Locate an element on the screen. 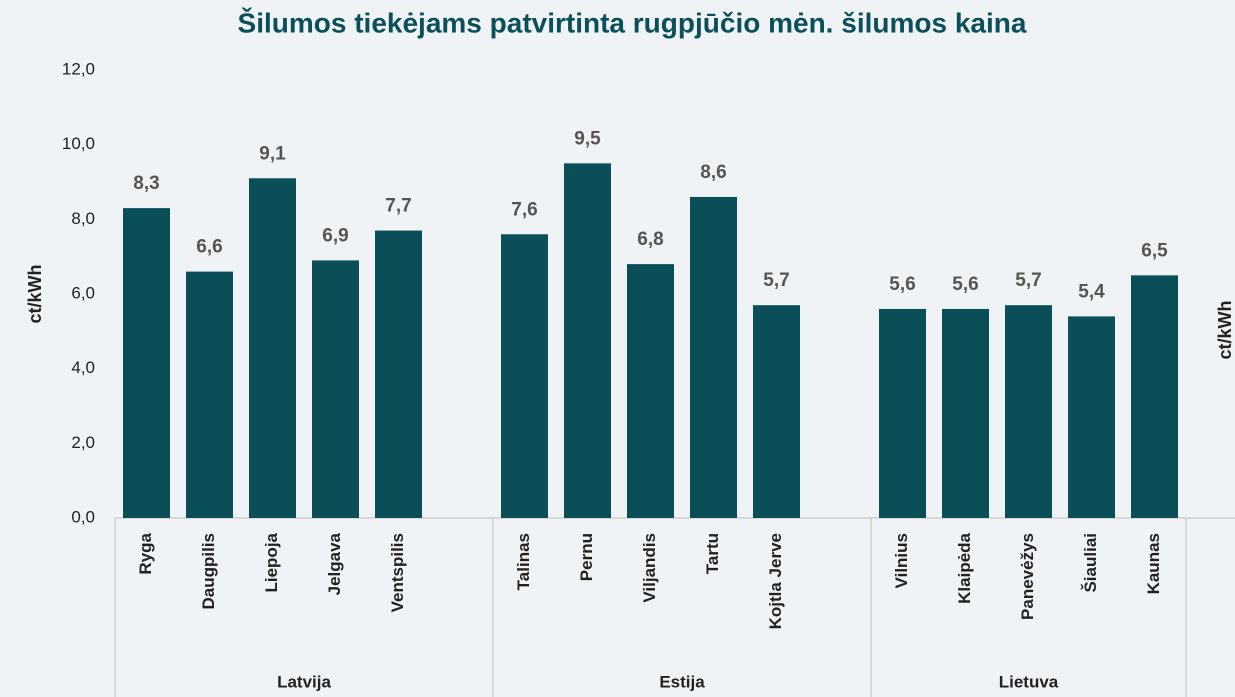 Image resolution: width=1235 pixels, height=697 pixels. x-tick-label: Pernu is located at coordinates (586, 557).